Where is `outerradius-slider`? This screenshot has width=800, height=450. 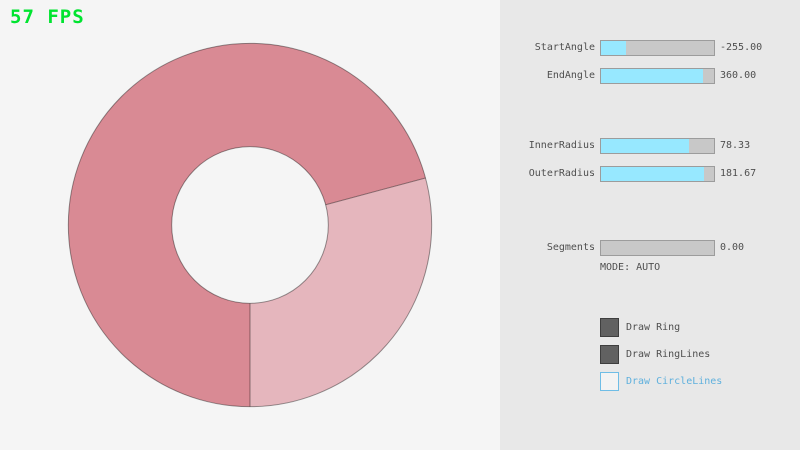
outerradius-slider is located at coordinates (657, 174).